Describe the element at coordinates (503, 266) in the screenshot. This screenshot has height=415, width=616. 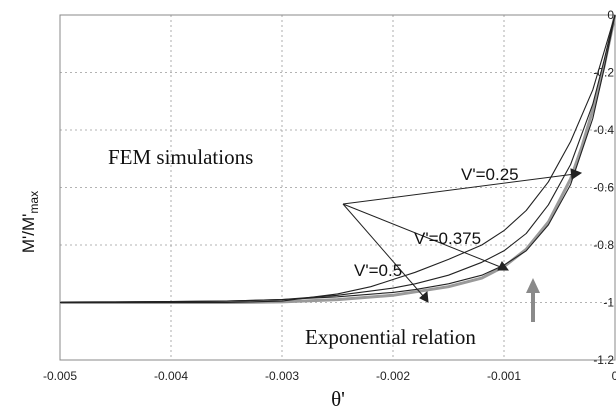
I see `arrow-v0375-head` at that location.